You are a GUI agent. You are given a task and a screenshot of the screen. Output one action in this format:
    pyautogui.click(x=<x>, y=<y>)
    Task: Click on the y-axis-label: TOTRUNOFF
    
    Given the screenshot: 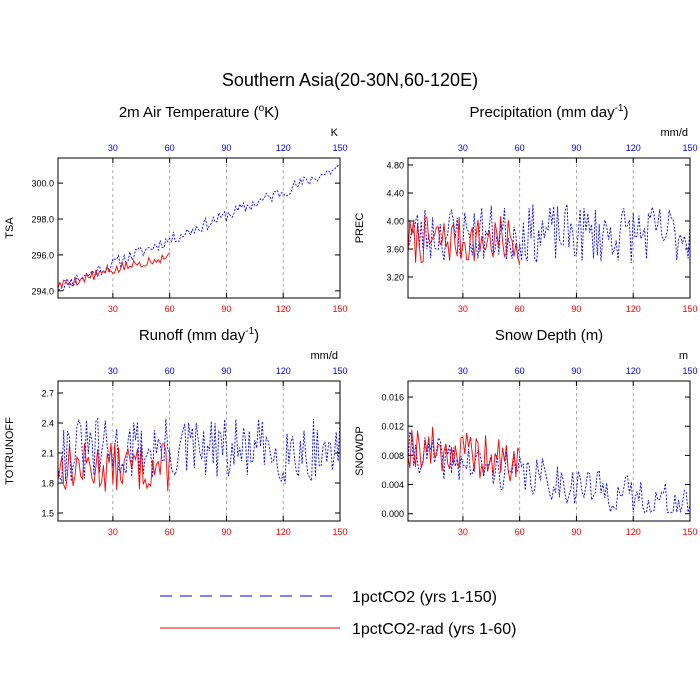 What is the action you would take?
    pyautogui.click(x=10, y=451)
    